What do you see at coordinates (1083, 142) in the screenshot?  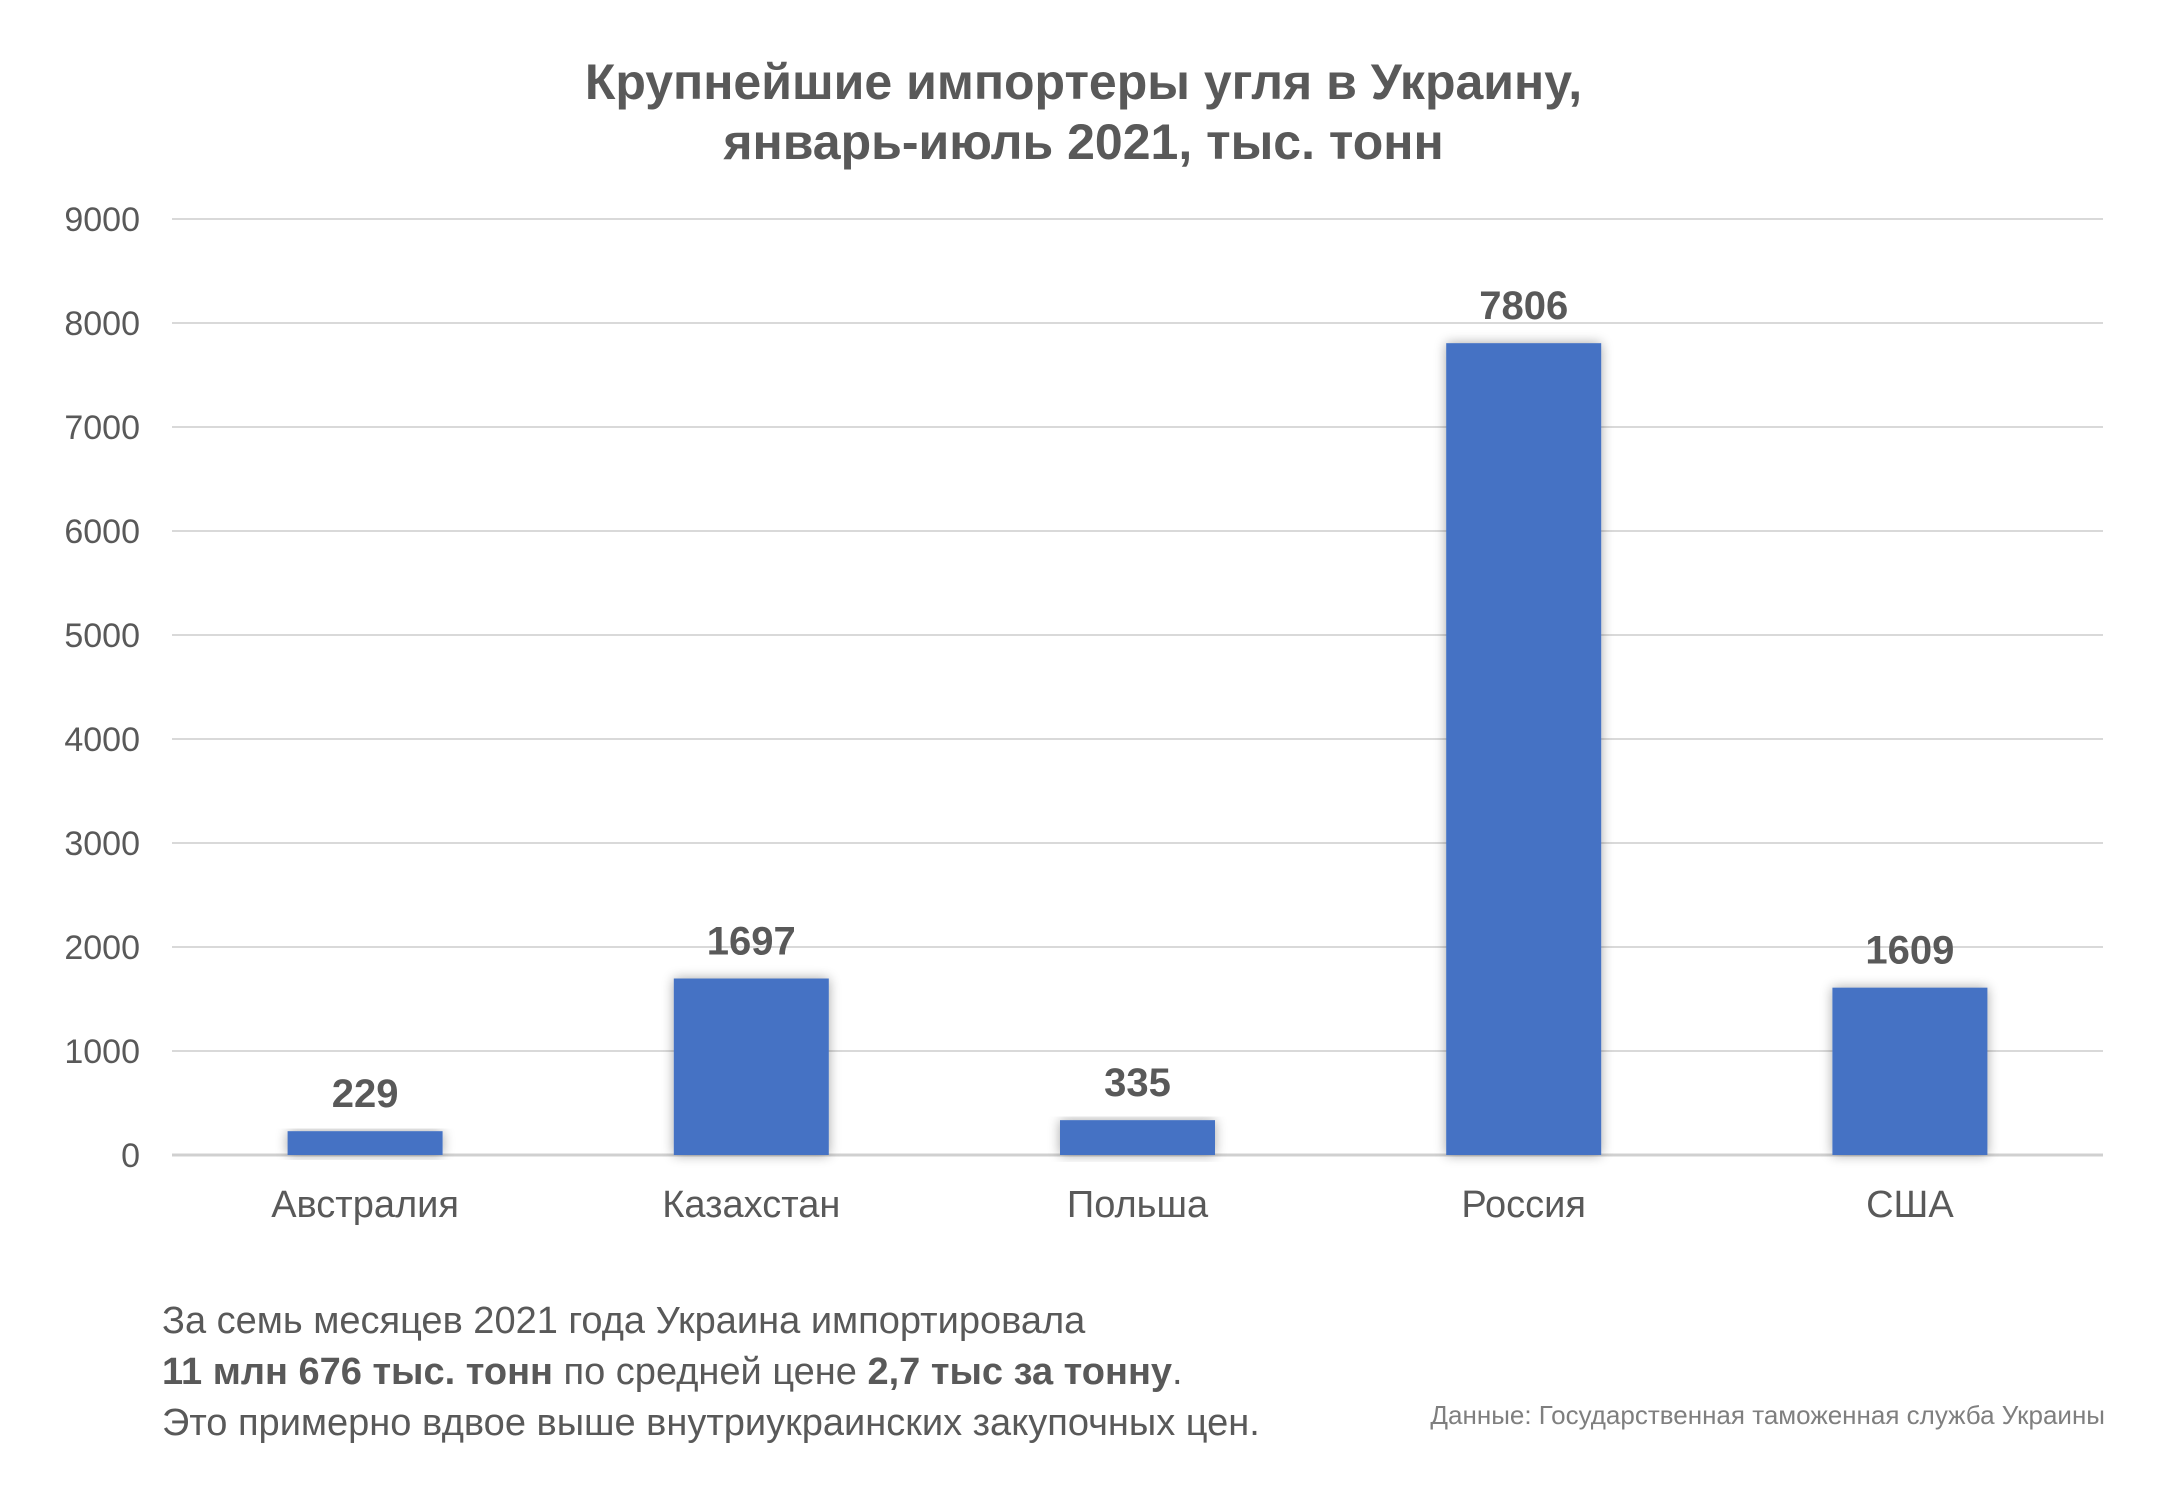 I see `chart-title-line-2: январь-июль 2021, тыс. тонн` at bounding box center [1083, 142].